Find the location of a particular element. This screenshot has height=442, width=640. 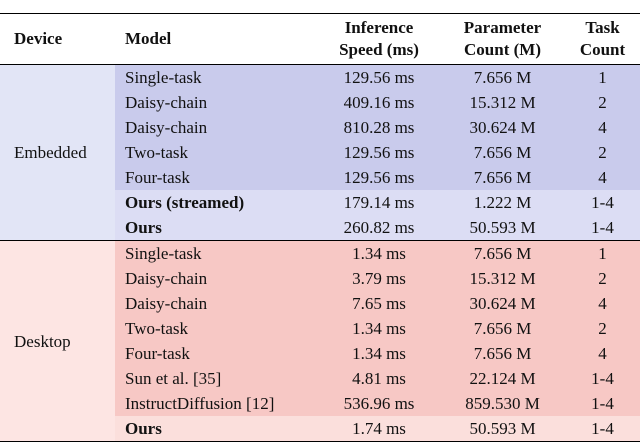

value-cell: 4.81 ms is located at coordinates (379, 378).